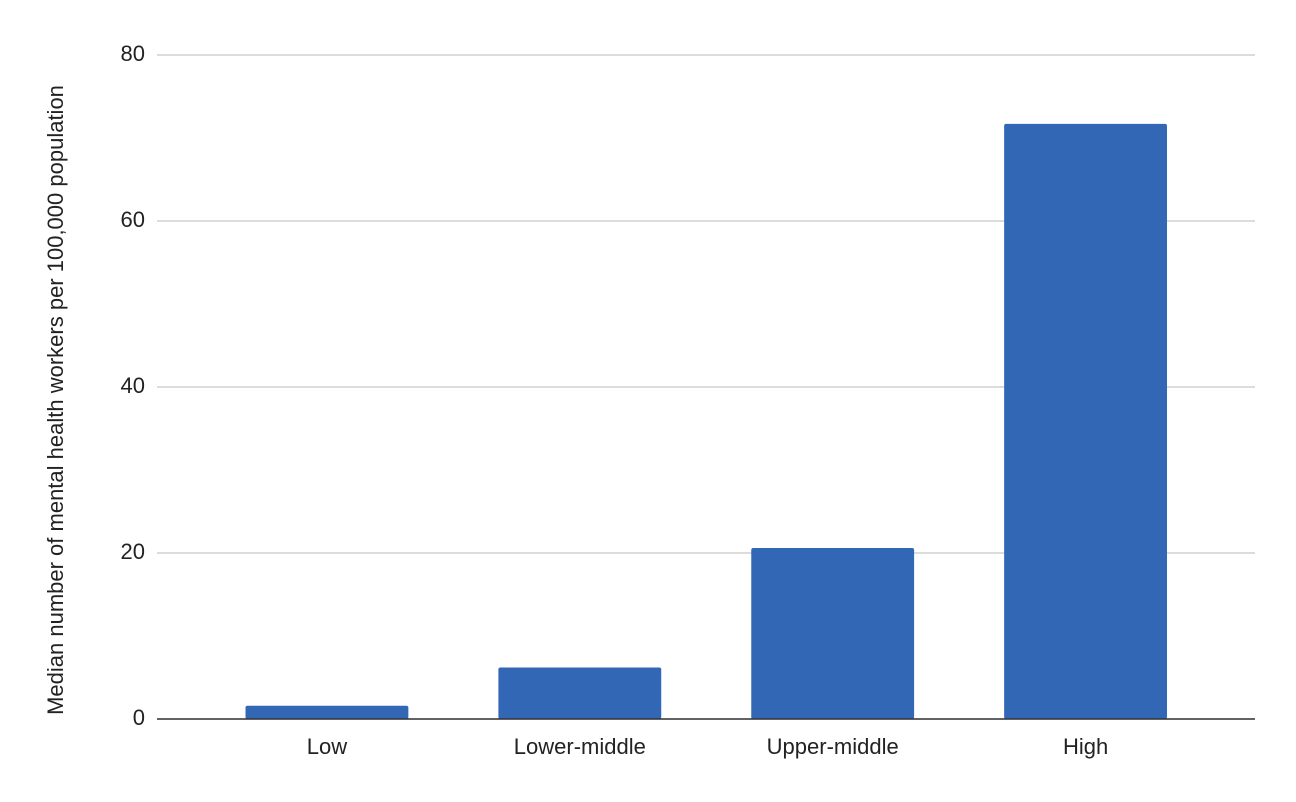  I want to click on y-tick-label: 80, so click(133, 53).